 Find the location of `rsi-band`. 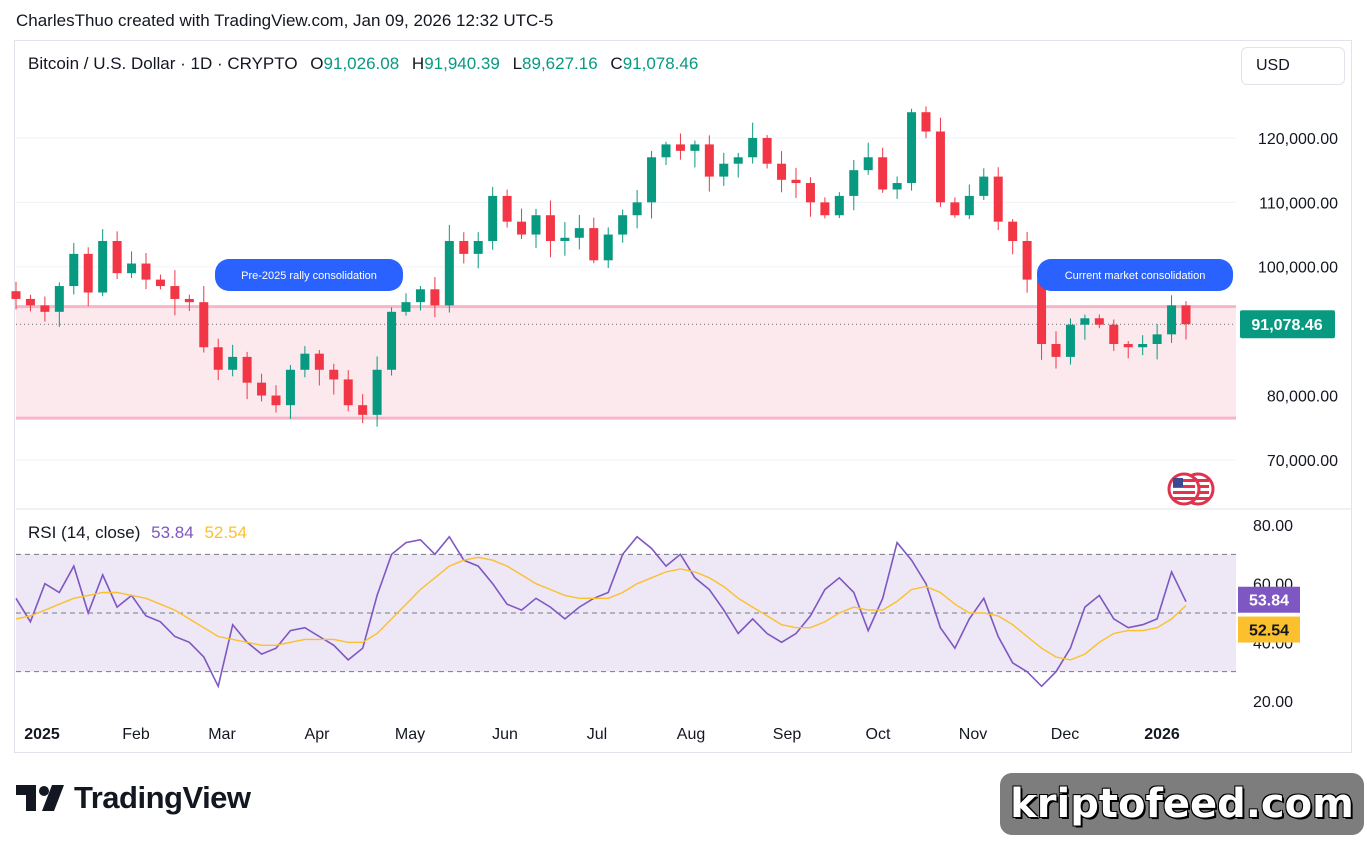

rsi-band is located at coordinates (626, 613).